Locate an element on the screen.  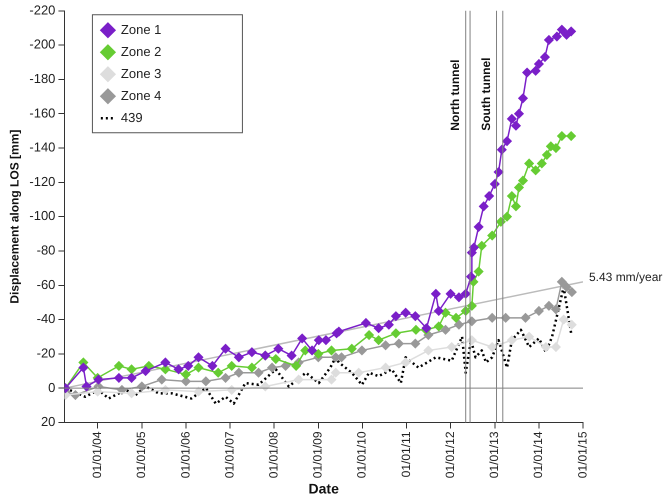
y-tick-label: -160 is located at coordinates (42, 112).